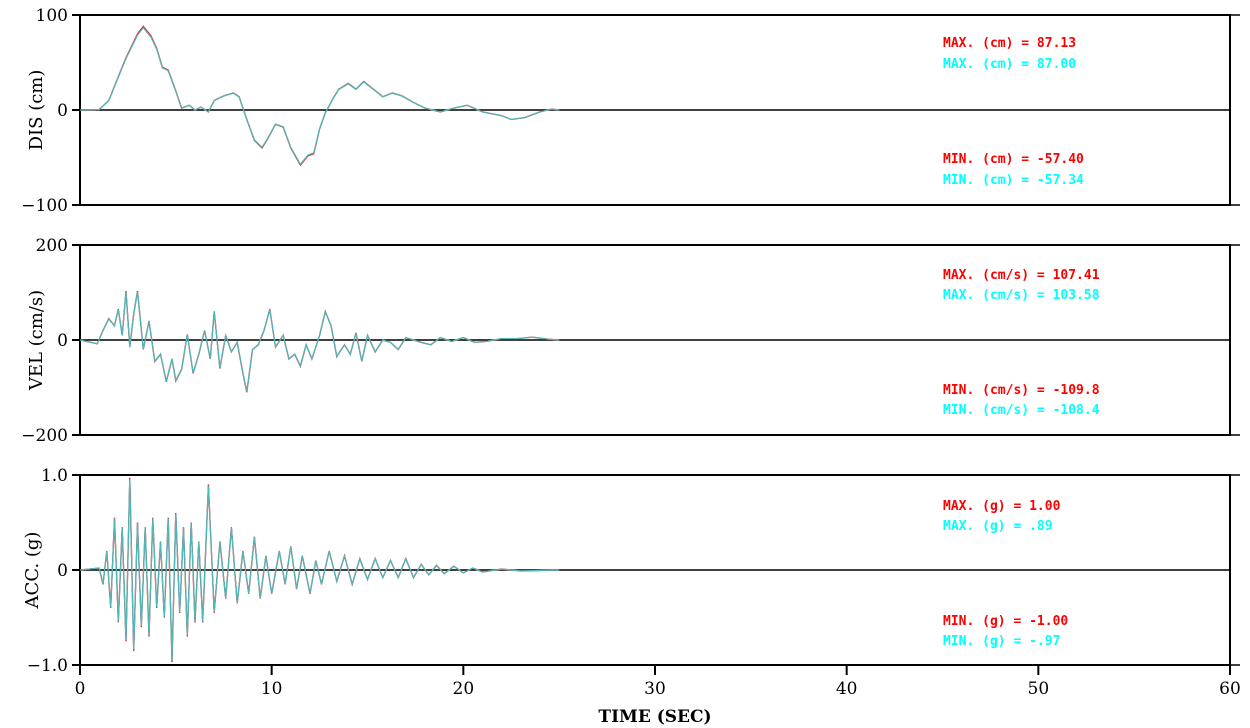 The height and width of the screenshot is (728, 1250). I want to click on stat-label: MAX. (cm) = 87.00, so click(1009, 64).